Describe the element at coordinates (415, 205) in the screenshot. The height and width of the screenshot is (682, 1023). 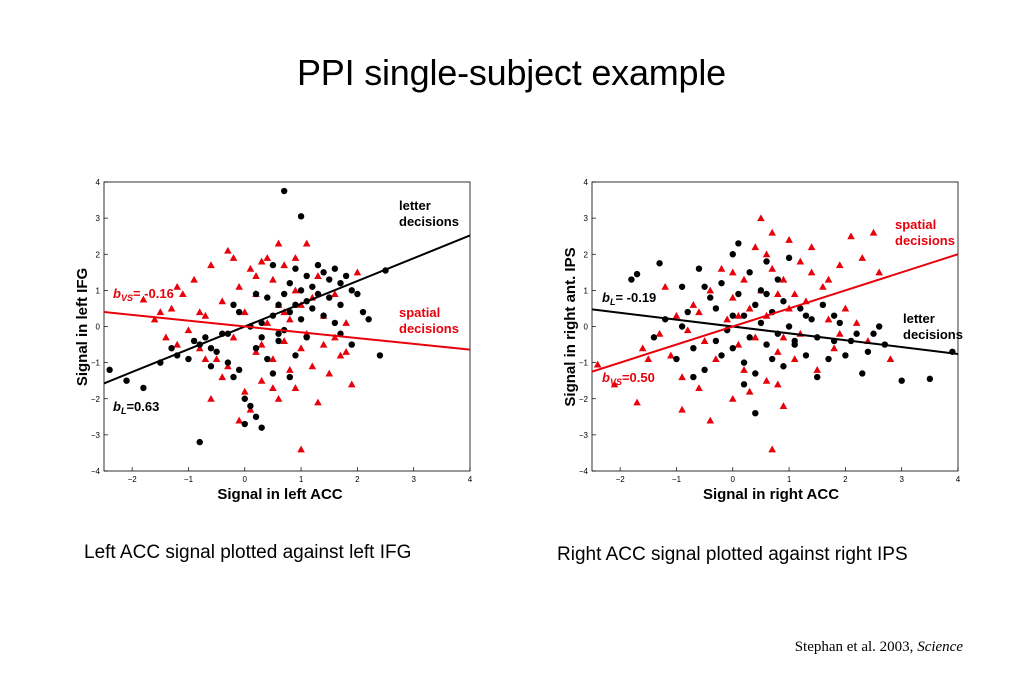
I see `letter-label-line1: letter` at that location.